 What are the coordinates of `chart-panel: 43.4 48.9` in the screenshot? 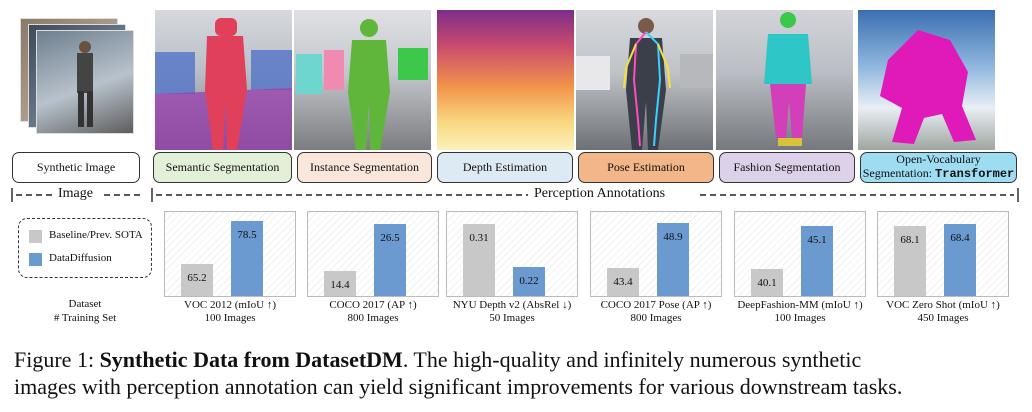 It's located at (656, 254).